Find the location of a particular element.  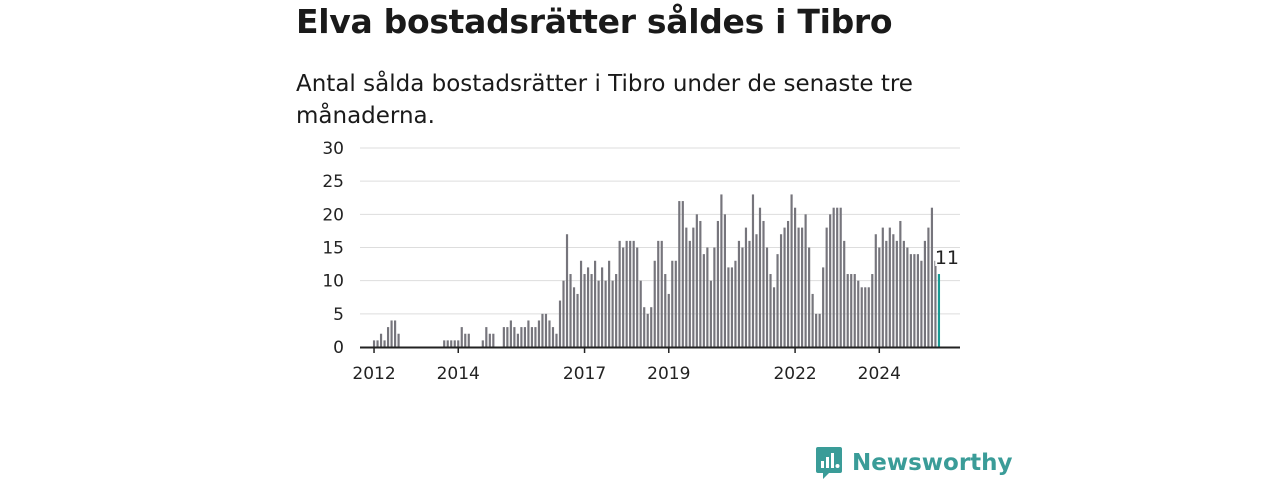

bars is located at coordinates (656, 270).